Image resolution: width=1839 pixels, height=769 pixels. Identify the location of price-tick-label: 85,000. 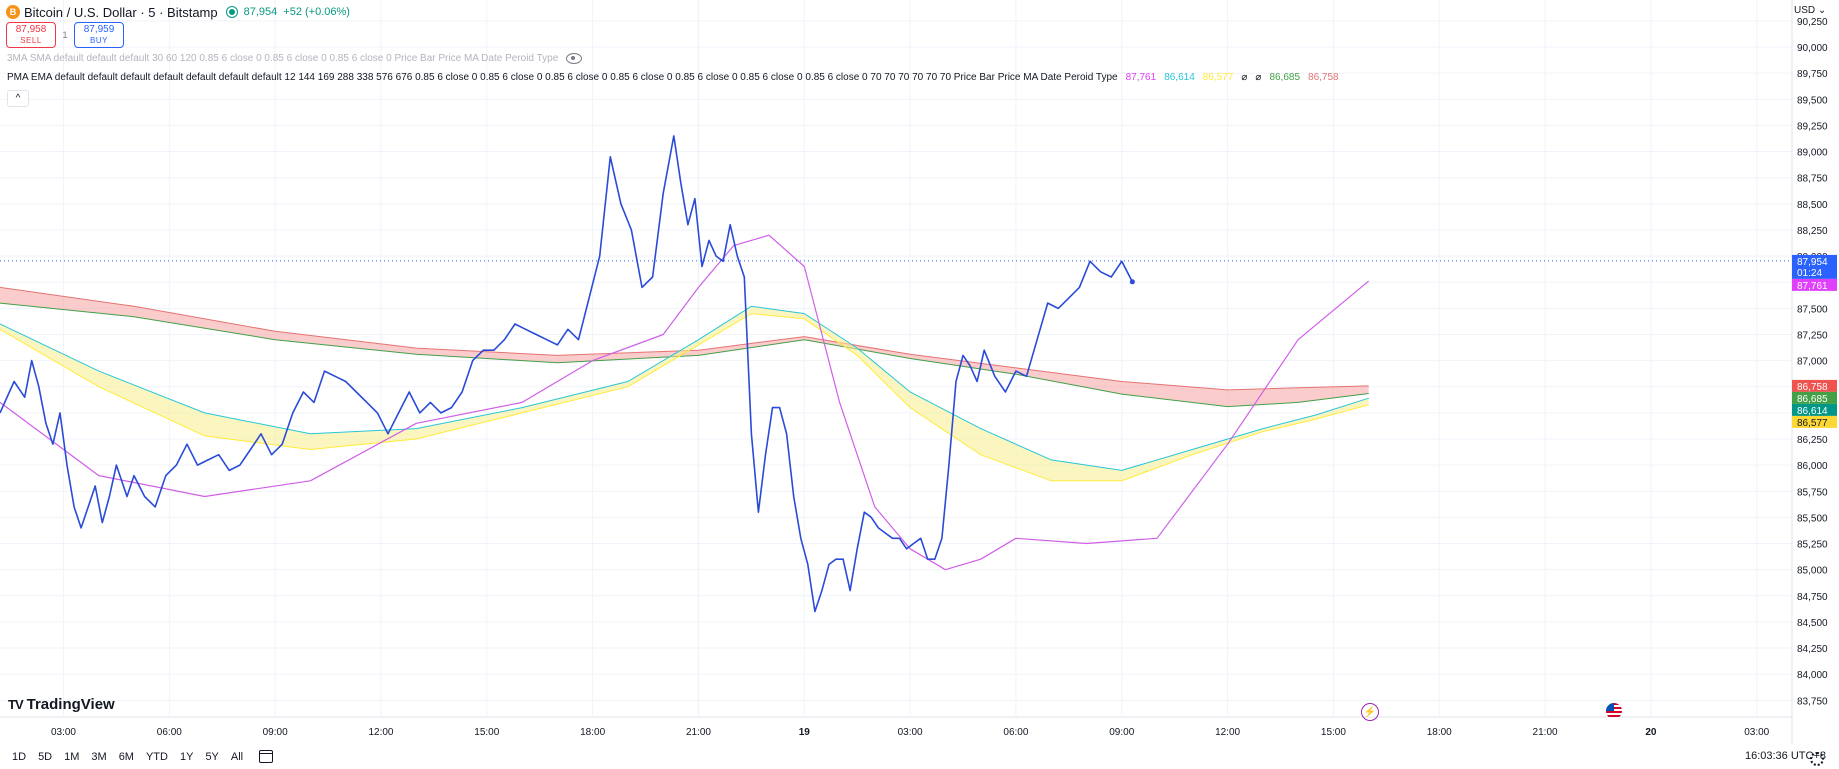
(1812, 571).